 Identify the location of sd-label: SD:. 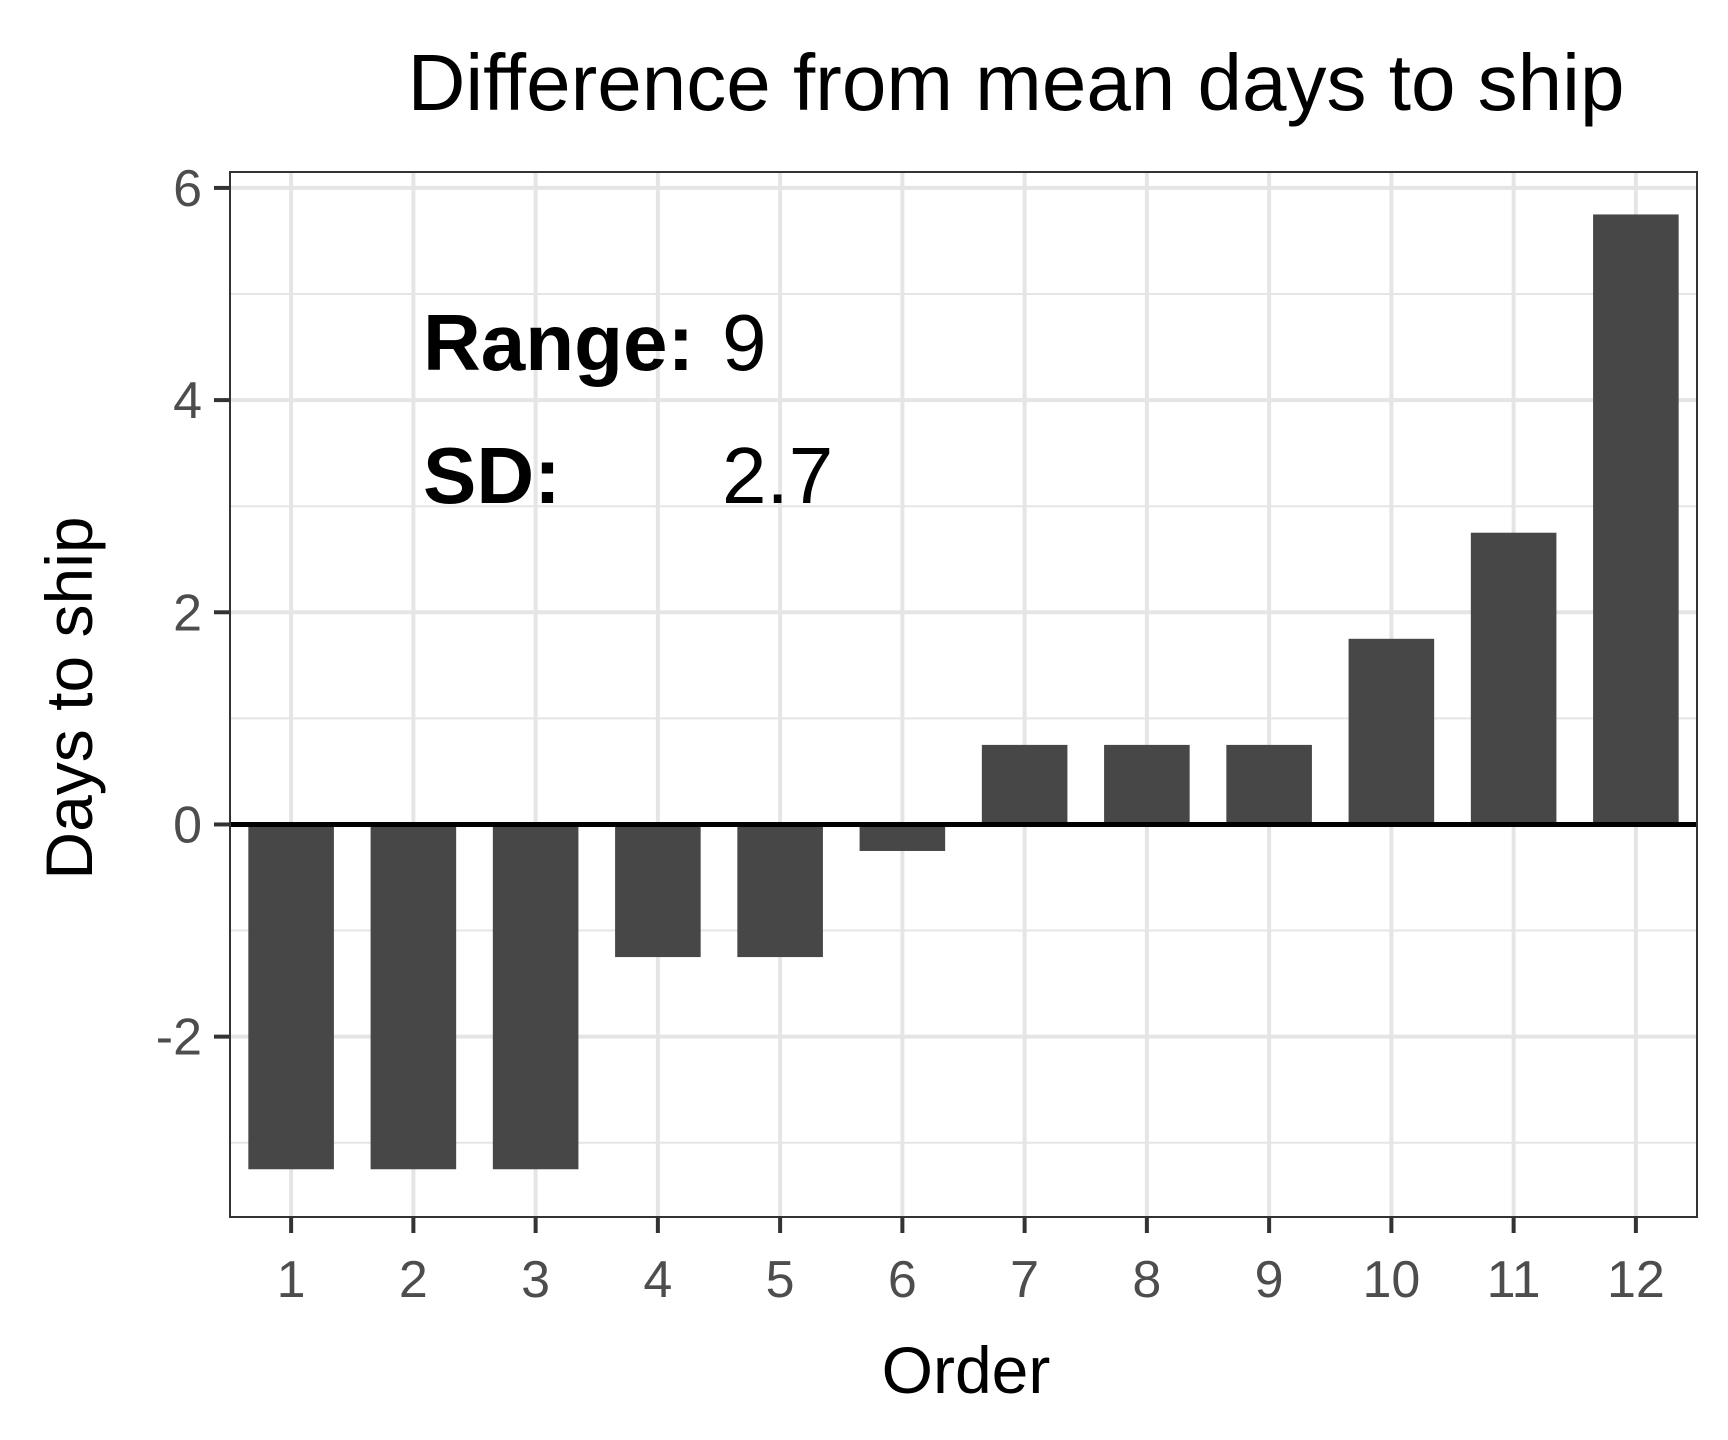
(492, 475).